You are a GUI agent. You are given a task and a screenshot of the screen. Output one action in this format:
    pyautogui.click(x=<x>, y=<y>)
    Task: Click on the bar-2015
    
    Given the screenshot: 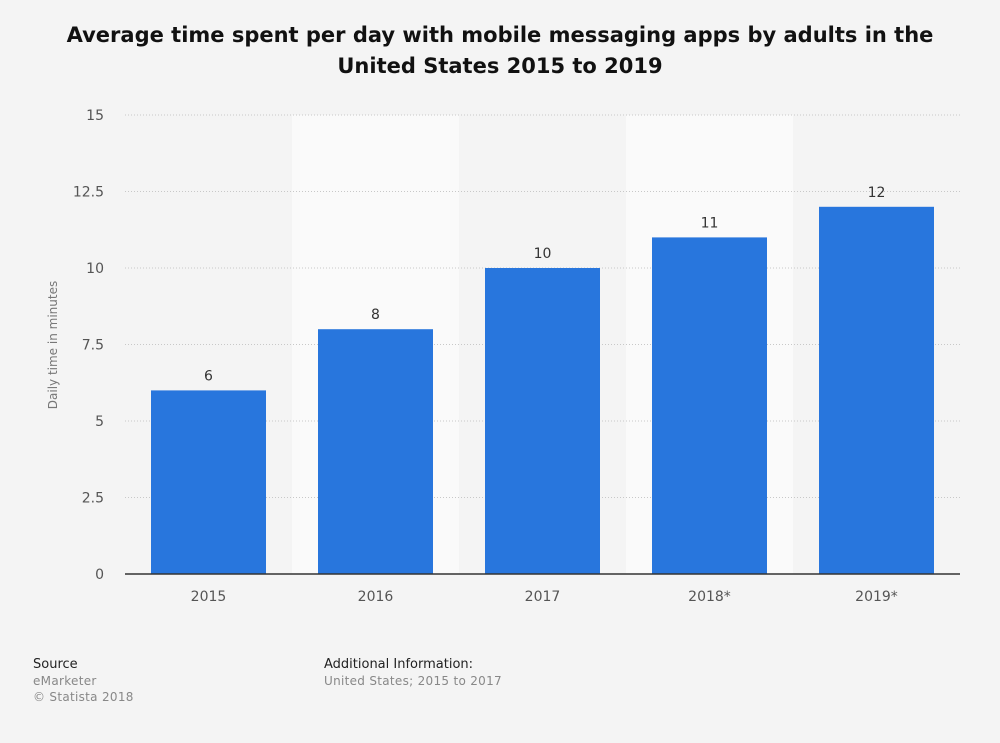 What is the action you would take?
    pyautogui.click(x=208, y=482)
    